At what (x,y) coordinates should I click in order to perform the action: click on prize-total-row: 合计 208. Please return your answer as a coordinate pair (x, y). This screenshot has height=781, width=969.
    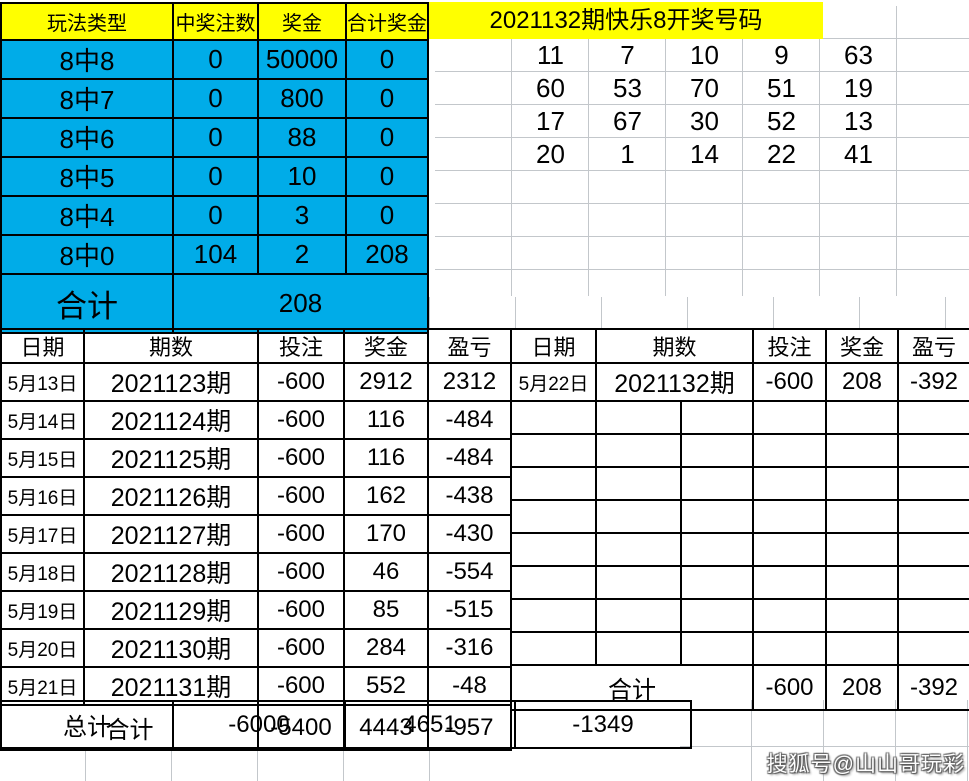
    Looking at the image, I should click on (214, 303).